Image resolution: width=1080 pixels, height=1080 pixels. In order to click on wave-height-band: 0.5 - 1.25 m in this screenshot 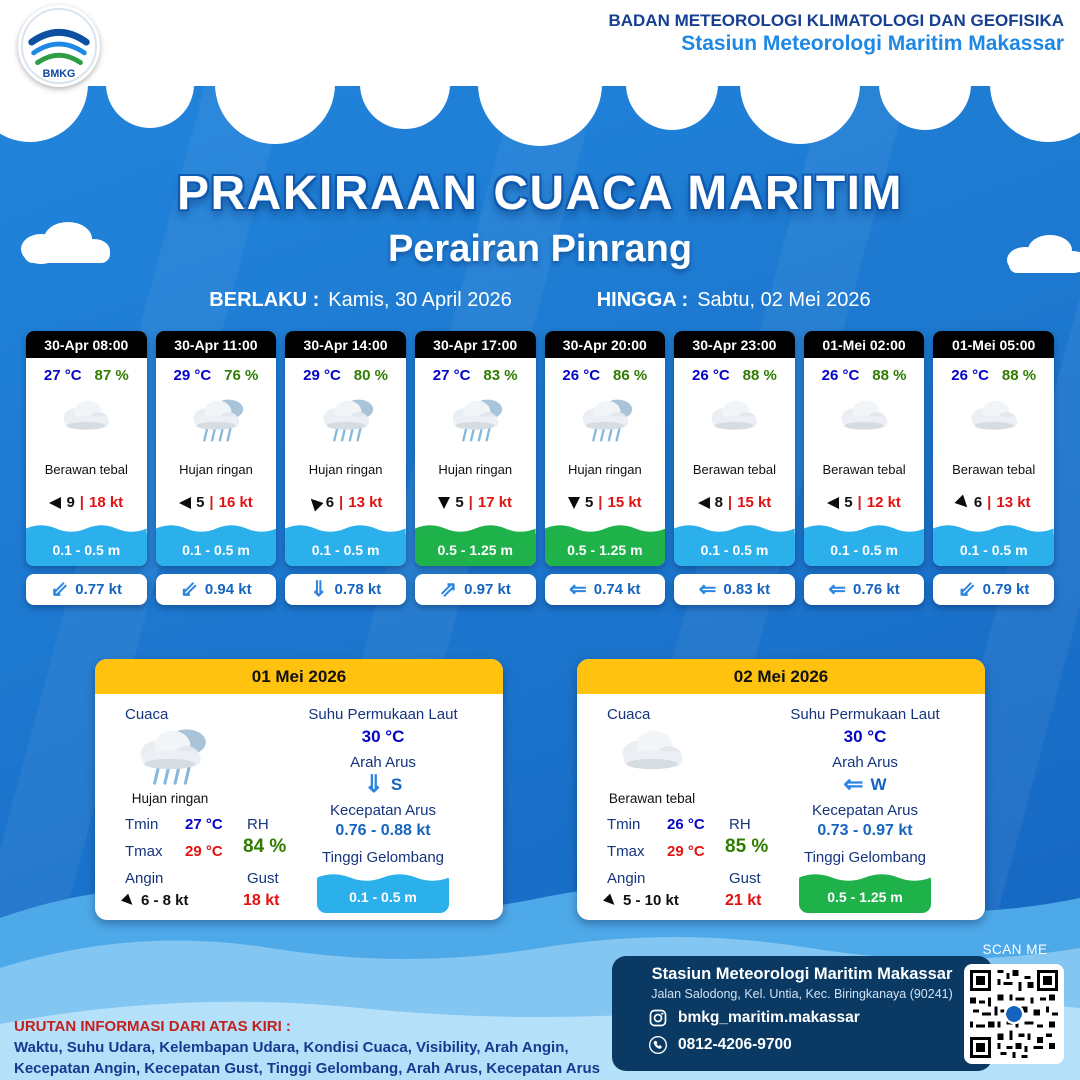, I will do `click(865, 892)`.